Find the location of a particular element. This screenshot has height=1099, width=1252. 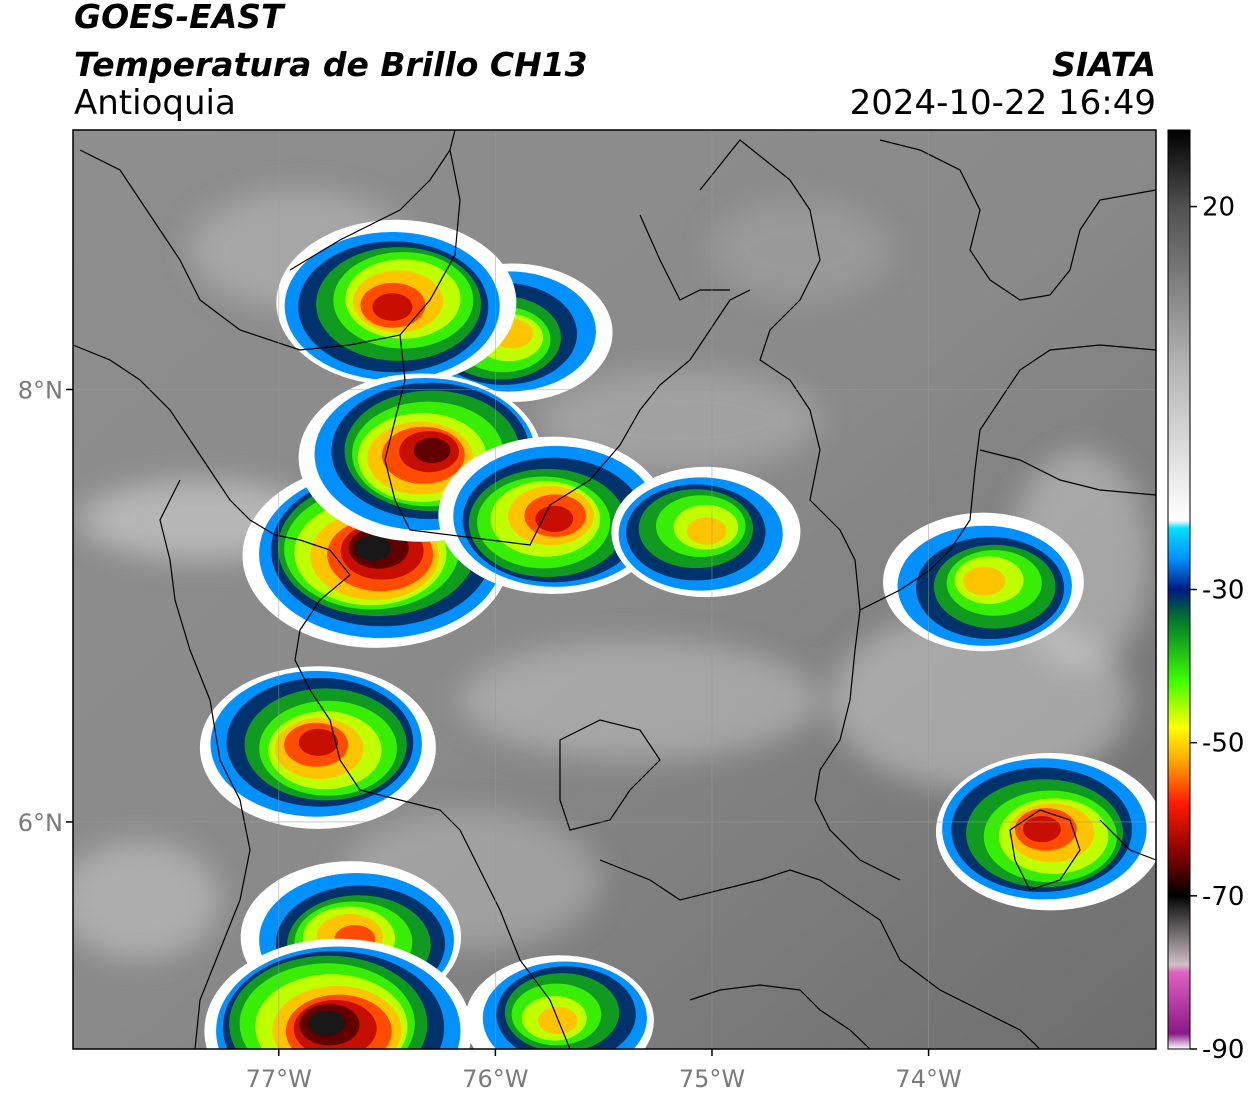

colorbar-tick-label: -30 is located at coordinates (1223, 591).